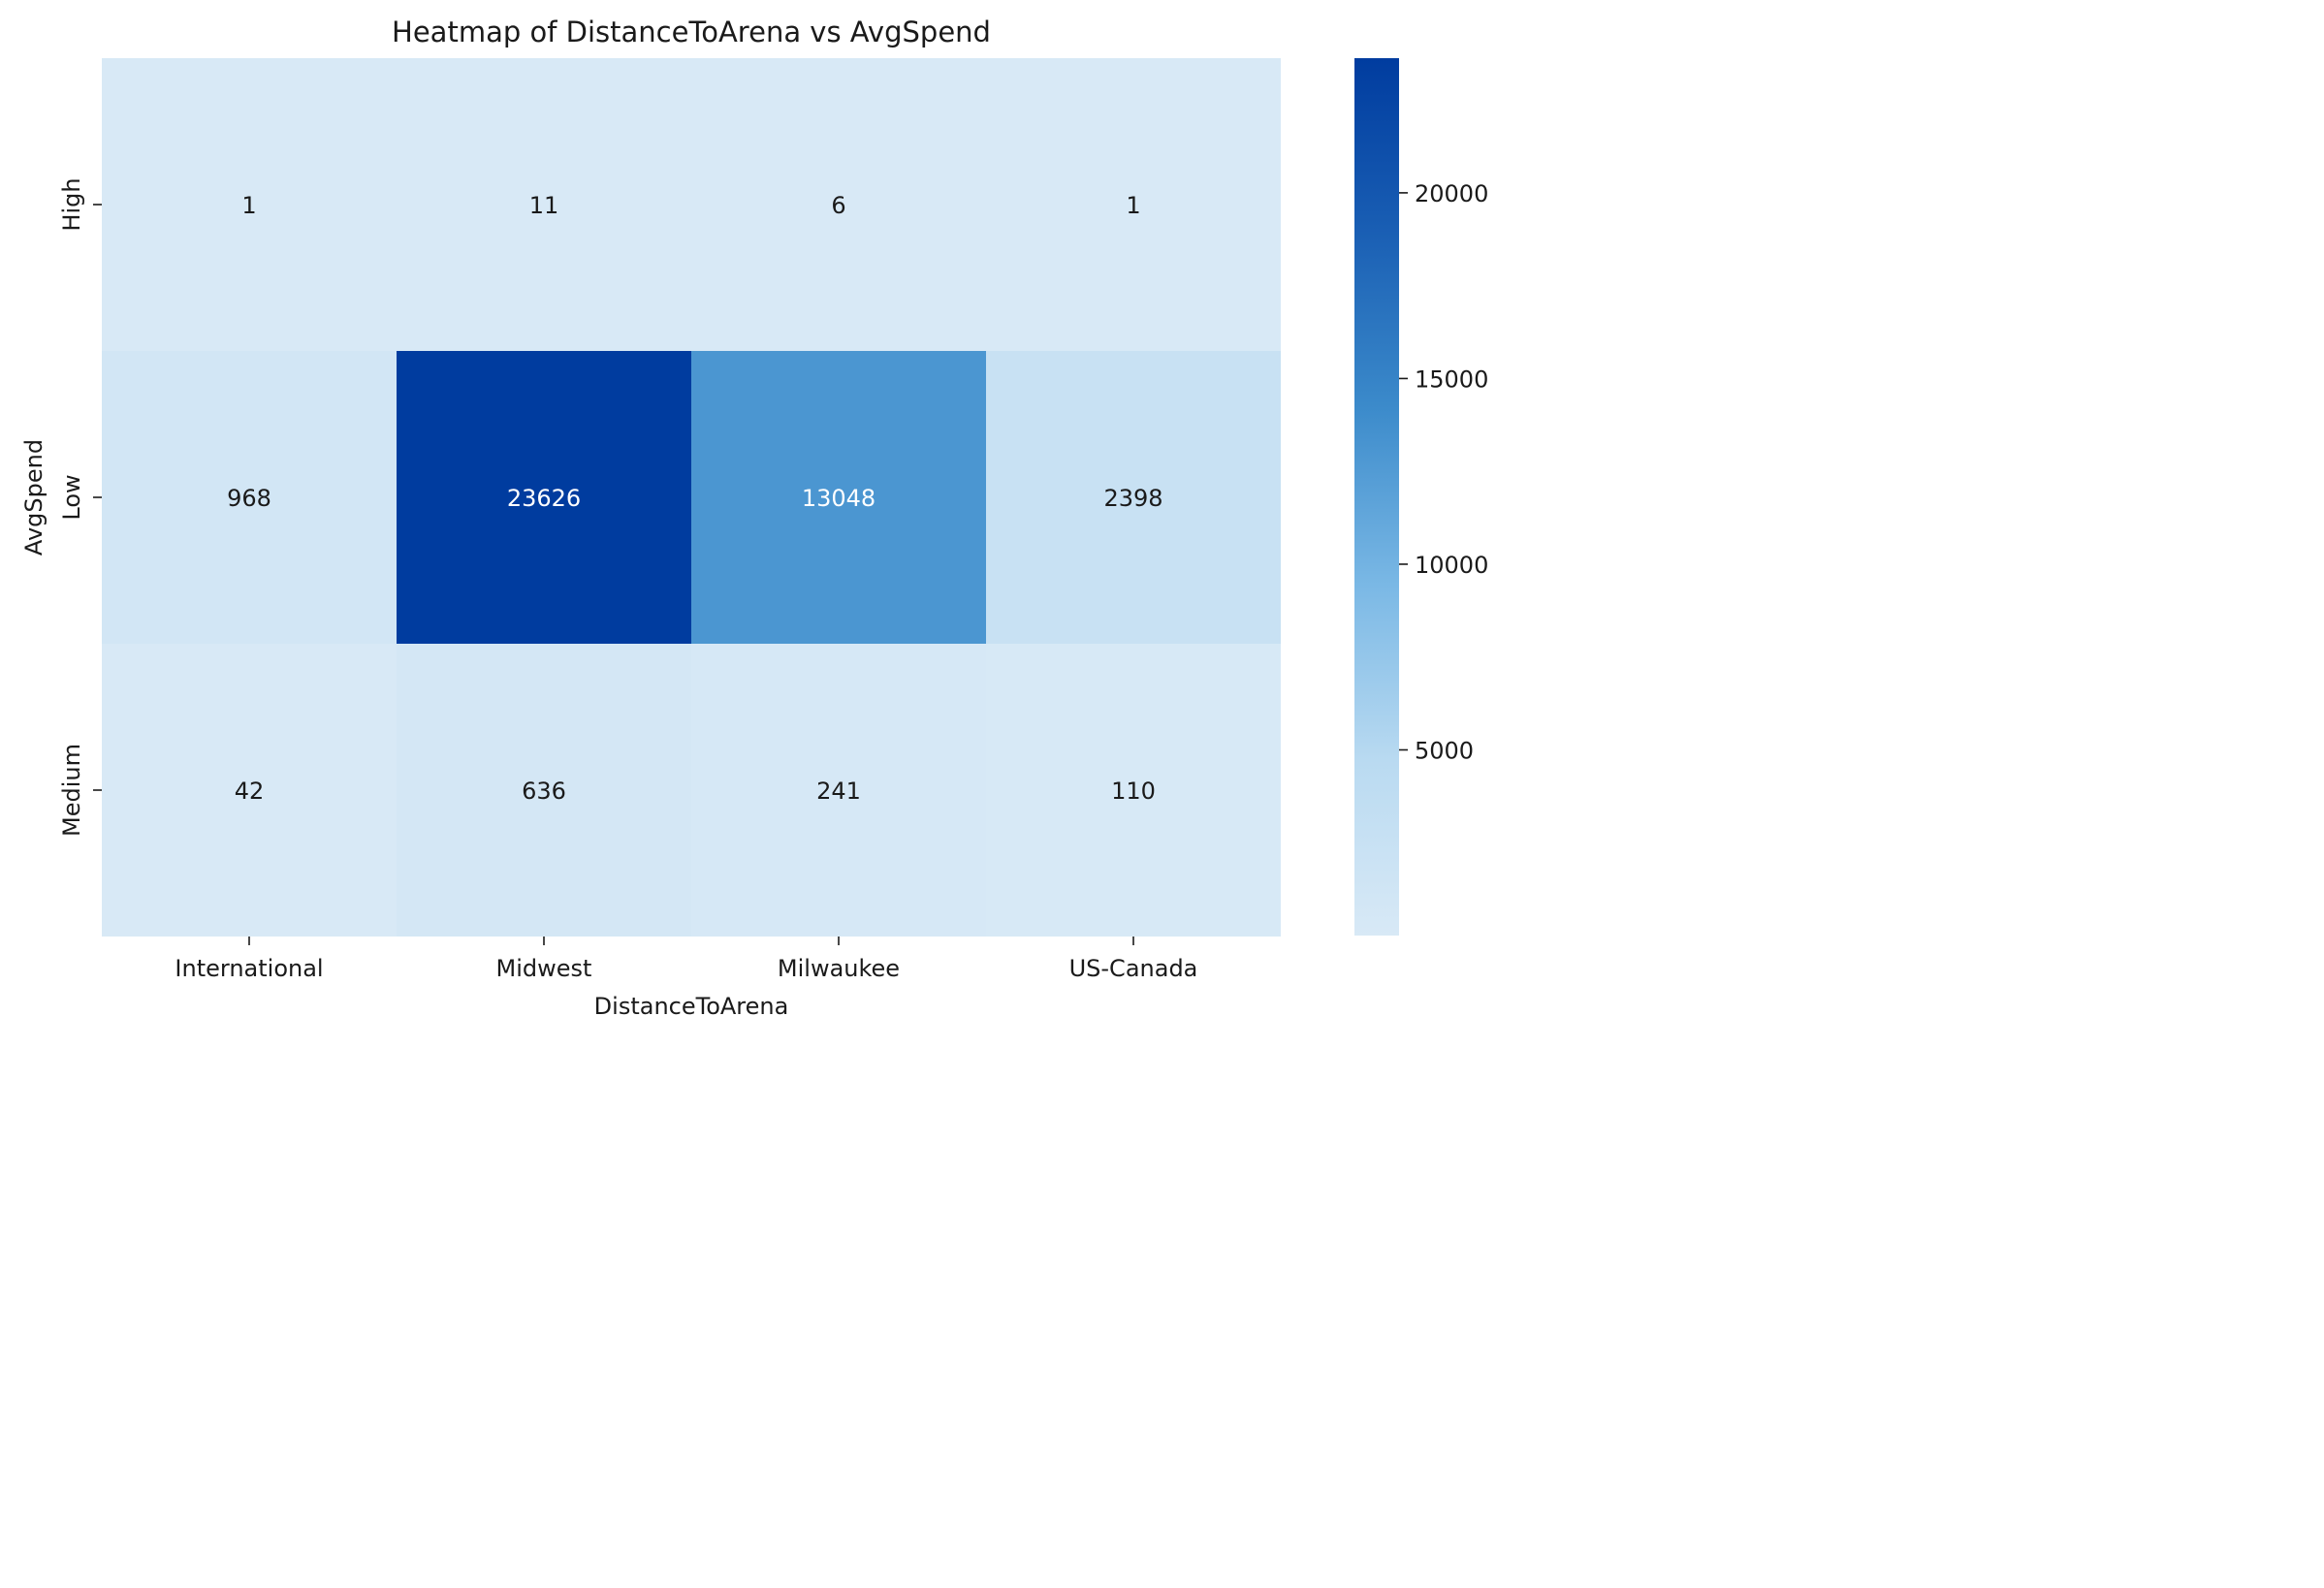 This screenshot has height=1588, width=2324. I want to click on cell-value-label: 636, so click(544, 791).